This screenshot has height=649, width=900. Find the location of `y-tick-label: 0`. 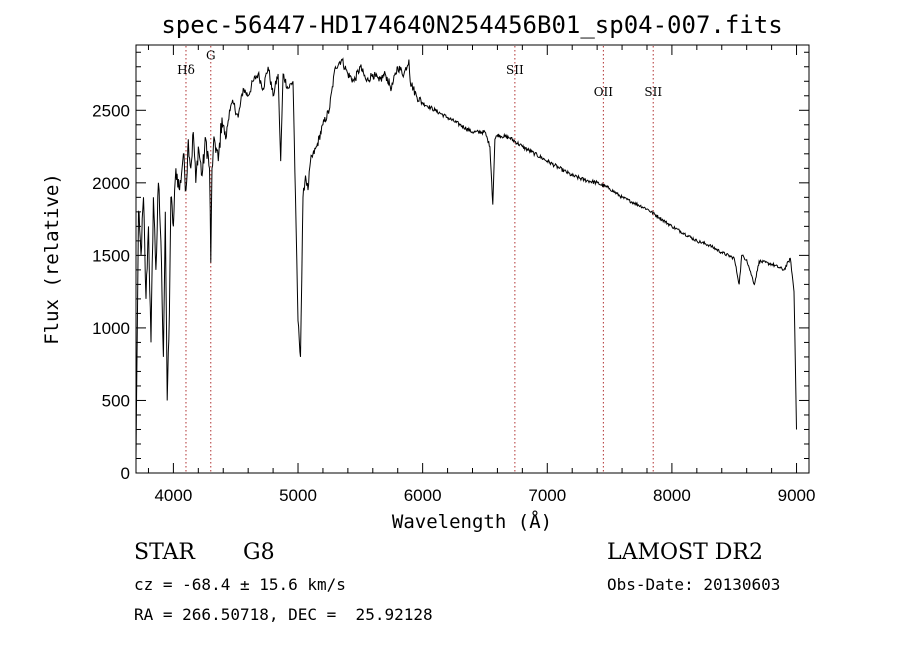

y-tick-label: 0 is located at coordinates (125, 473).